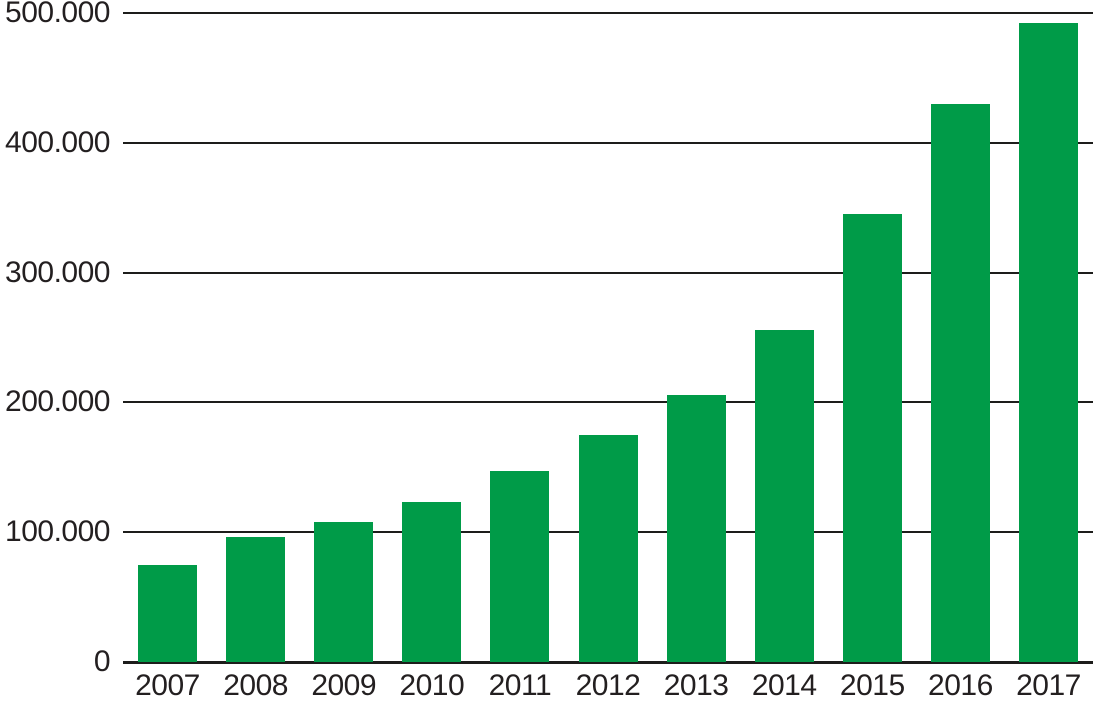 The width and height of the screenshot is (1093, 705). What do you see at coordinates (344, 591) in the screenshot?
I see `bar-2009` at bounding box center [344, 591].